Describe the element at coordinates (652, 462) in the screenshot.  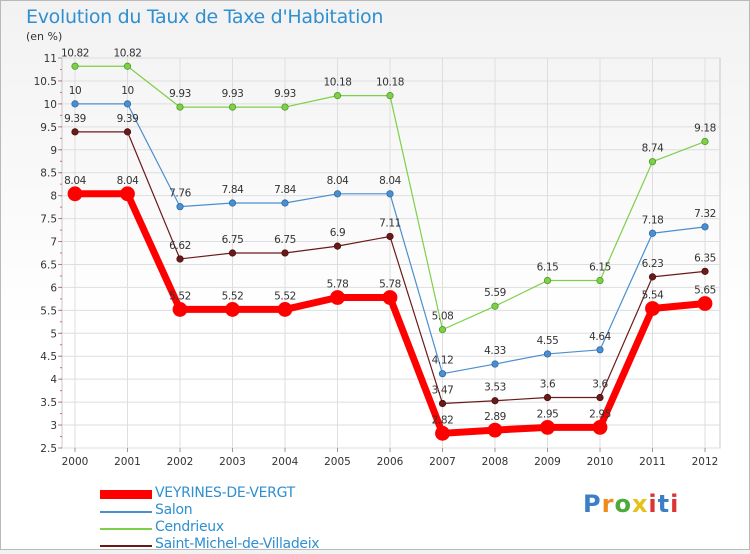
I see `x-tick-label: 2011` at that location.